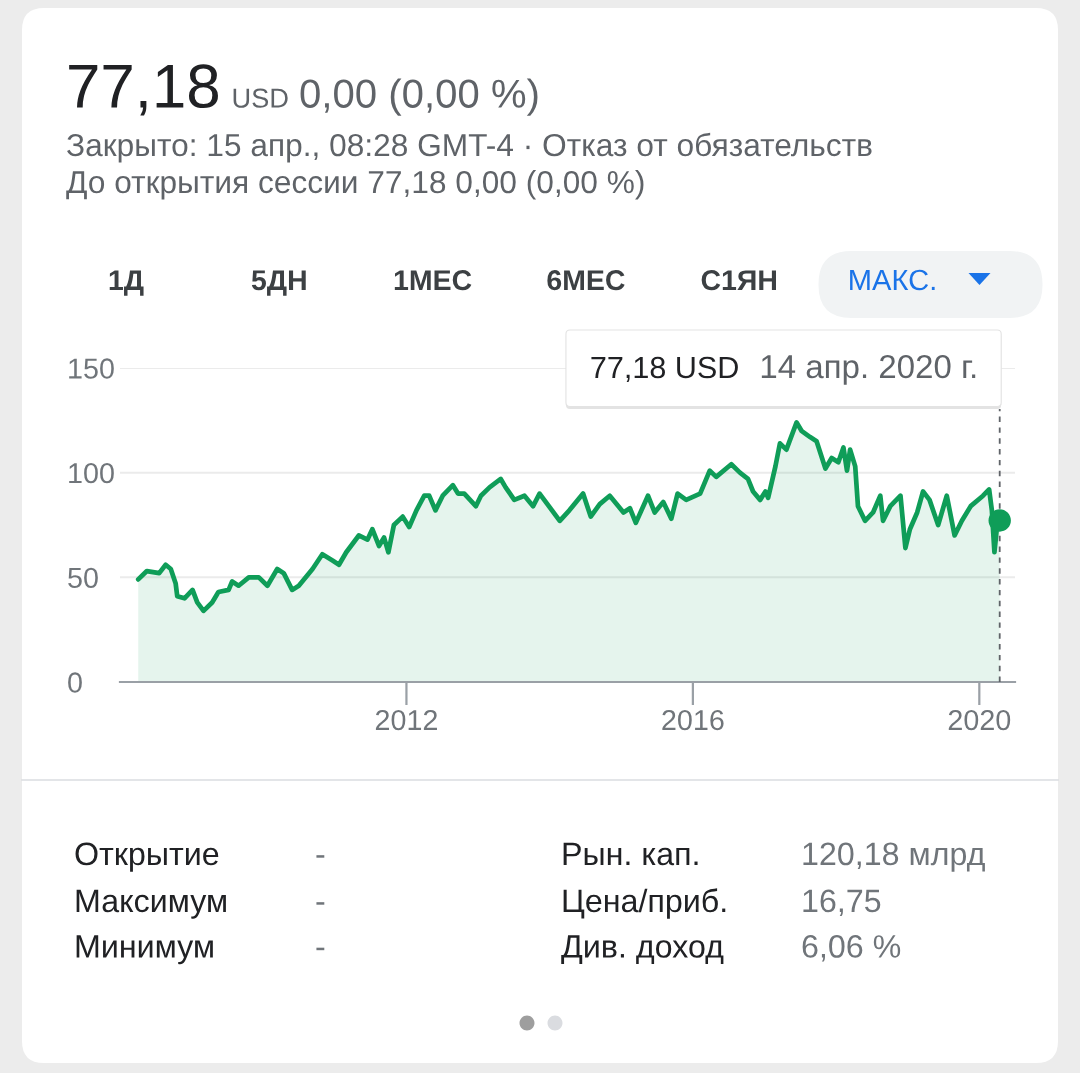 The image size is (1080, 1073). I want to click on text: 1МЕС, so click(433, 280).